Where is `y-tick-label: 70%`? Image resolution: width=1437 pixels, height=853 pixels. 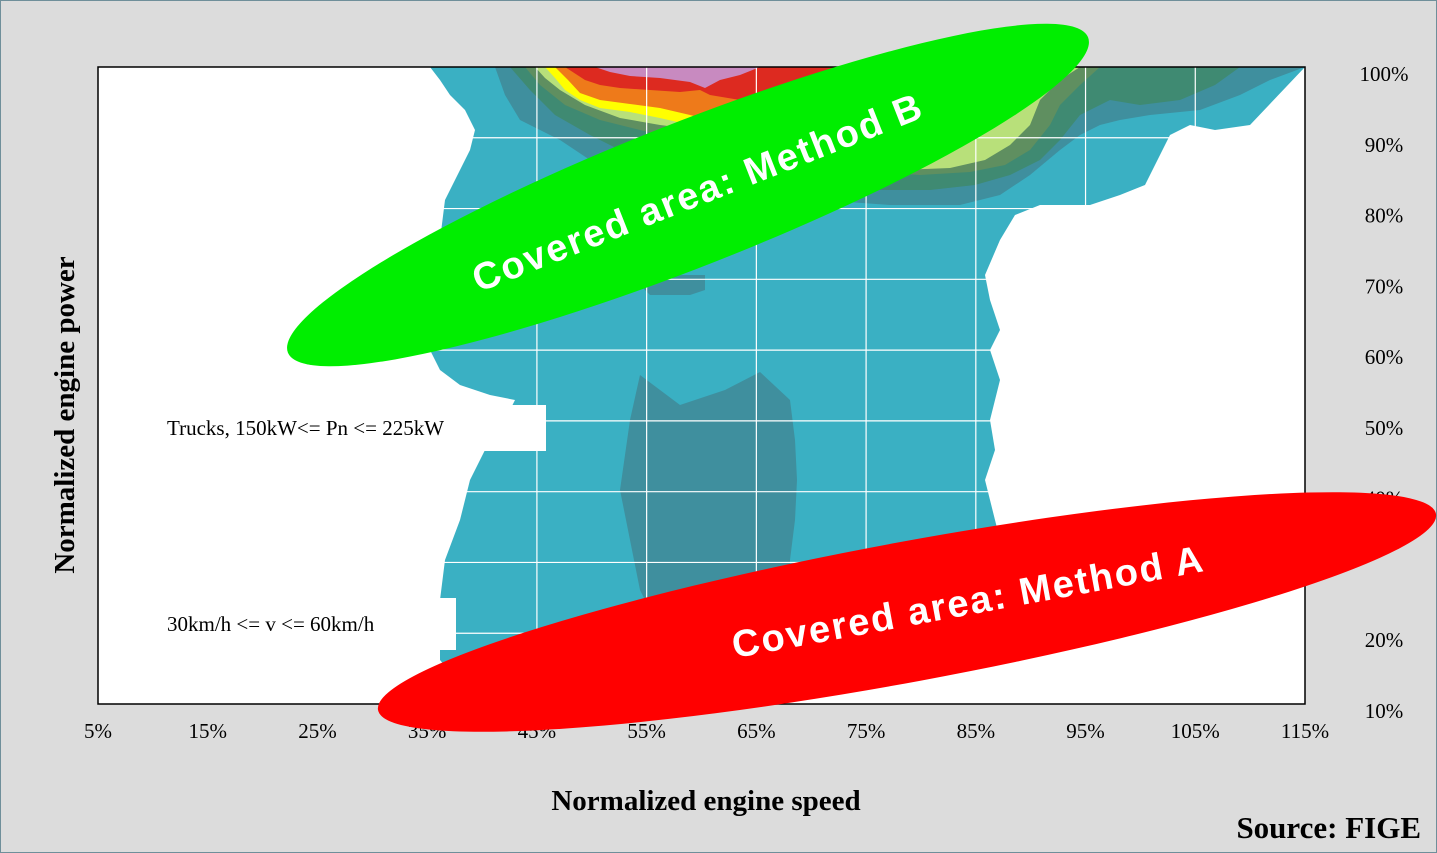
y-tick-label: 70% is located at coordinates (1384, 286).